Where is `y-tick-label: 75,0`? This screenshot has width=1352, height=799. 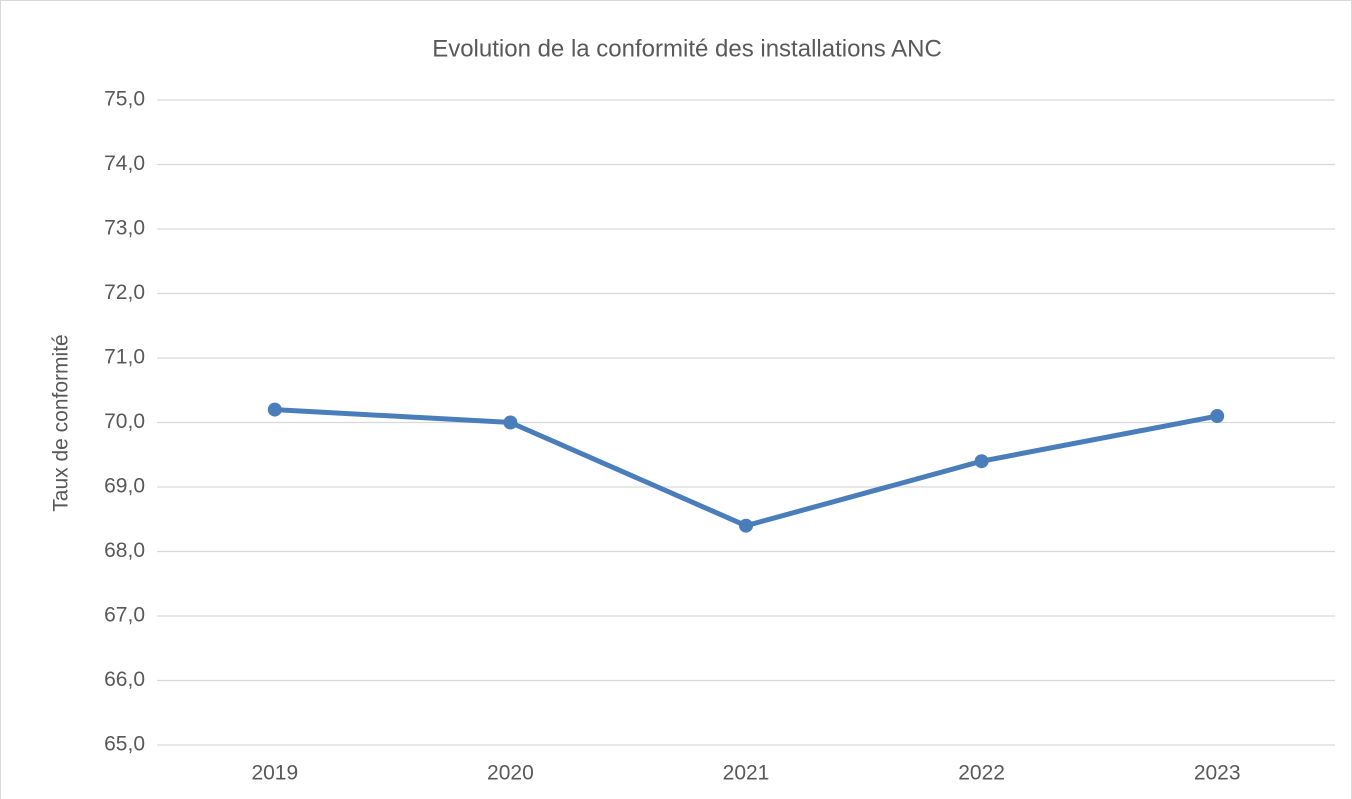 y-tick-label: 75,0 is located at coordinates (124, 99).